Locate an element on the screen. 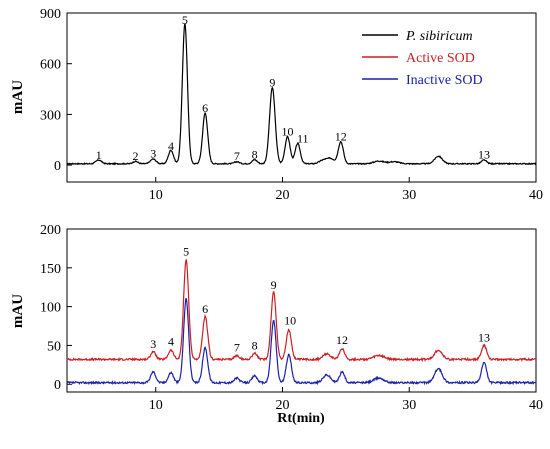  bottom-y-axis-label: mAU is located at coordinates (18, 311).